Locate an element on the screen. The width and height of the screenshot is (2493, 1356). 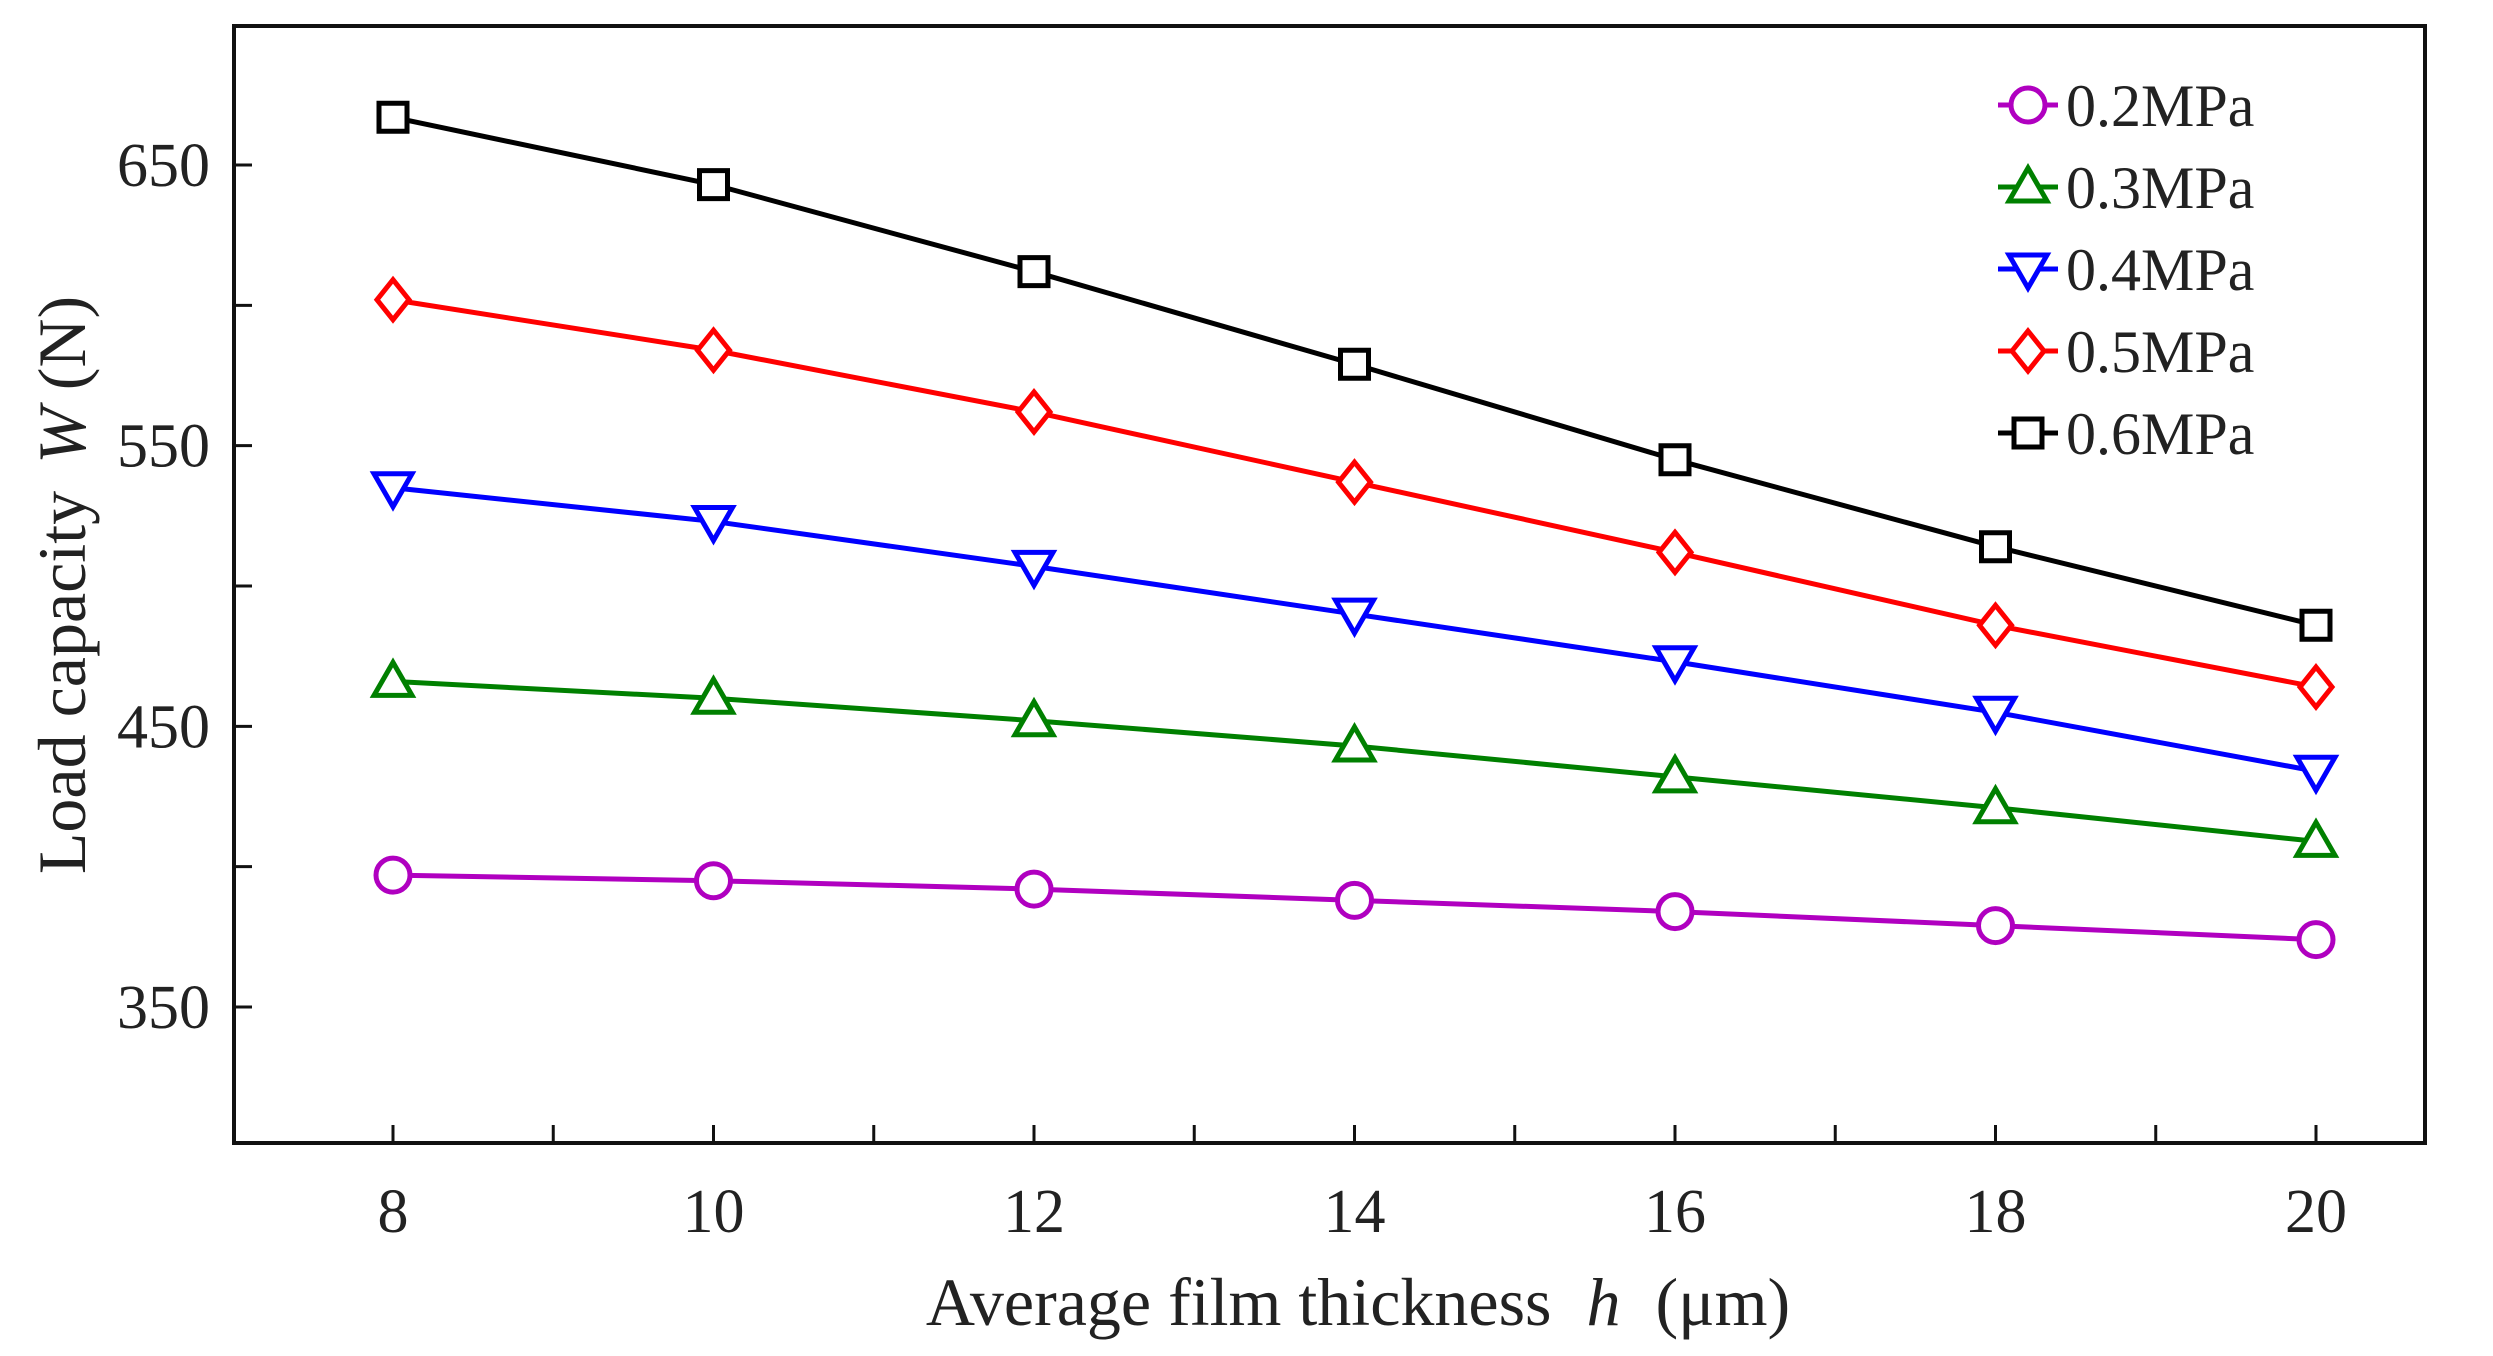
x-tick-label: 20 is located at coordinates (2316, 1212).